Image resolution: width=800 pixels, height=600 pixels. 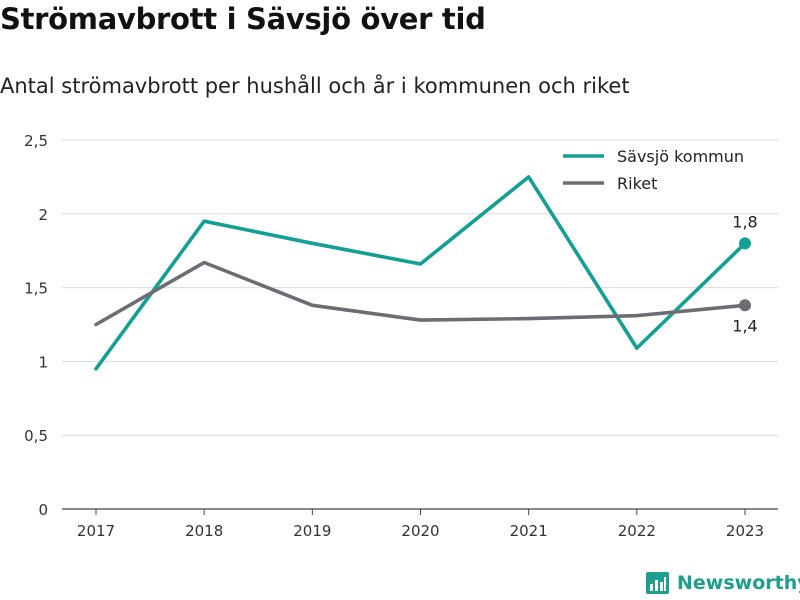 What do you see at coordinates (744, 221) in the screenshot?
I see `series-end-label: 1,8` at bounding box center [744, 221].